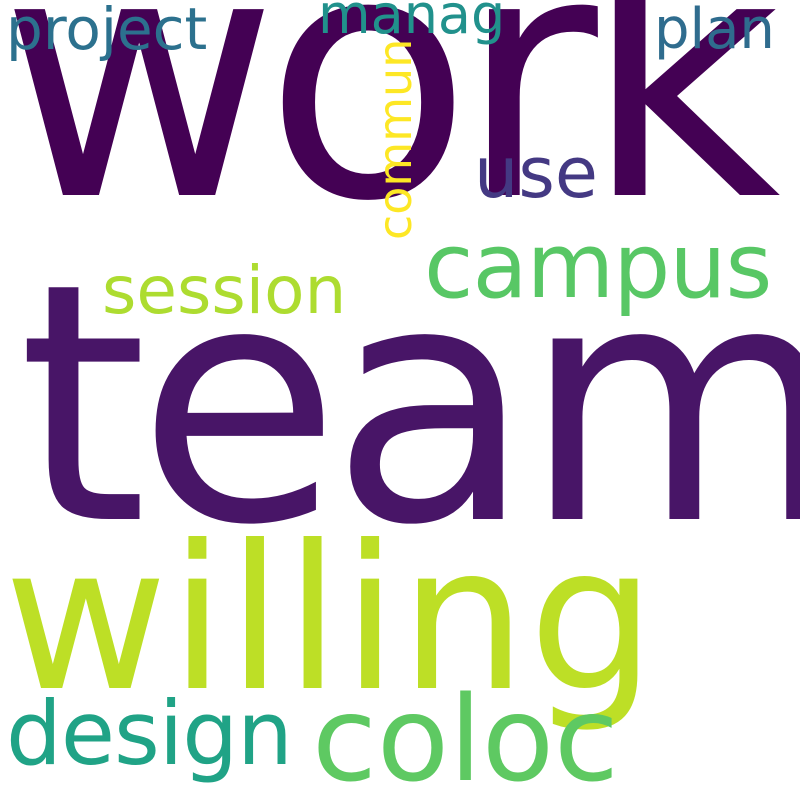 The height and width of the screenshot is (800, 800). I want to click on word-campus: campus, so click(598, 266).